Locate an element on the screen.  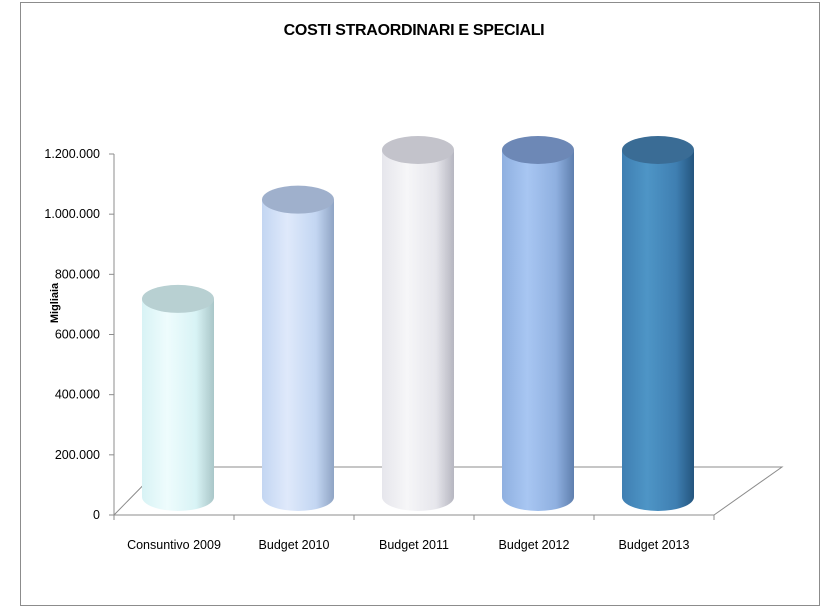
x-tick-label: Budget 2010 is located at coordinates (294, 545).